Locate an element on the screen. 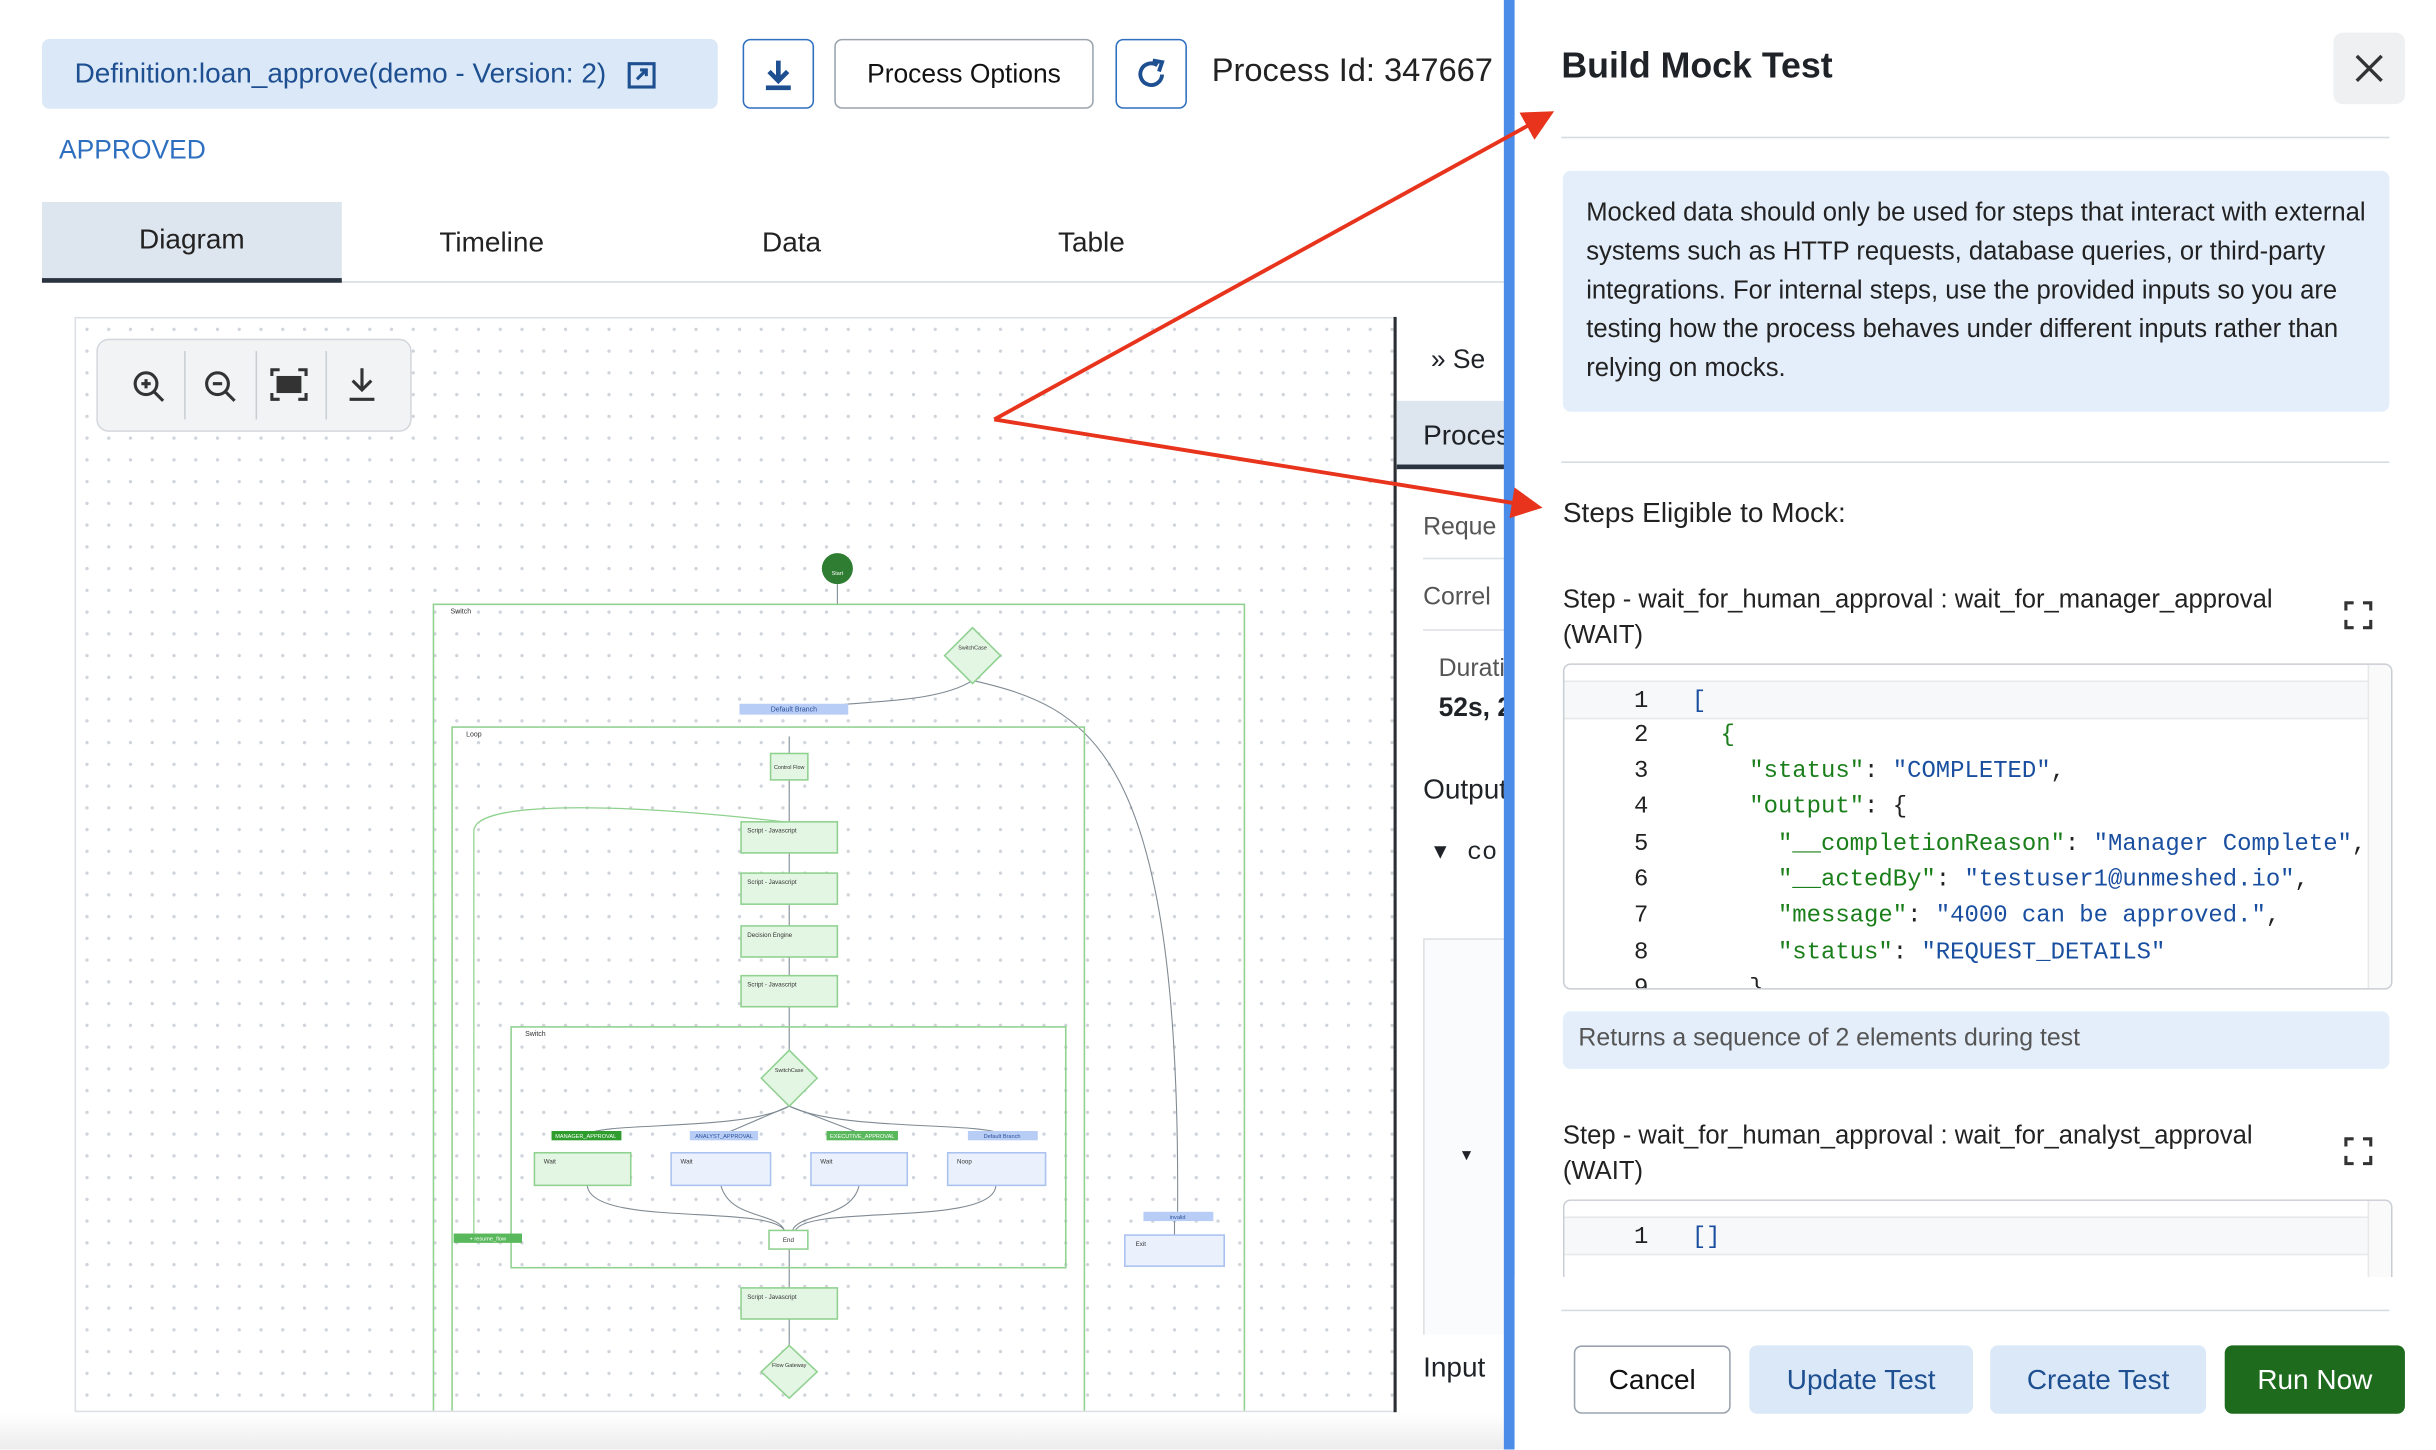 This screenshot has width=2436, height=1450. toolbar-icons is located at coordinates (254, 385).